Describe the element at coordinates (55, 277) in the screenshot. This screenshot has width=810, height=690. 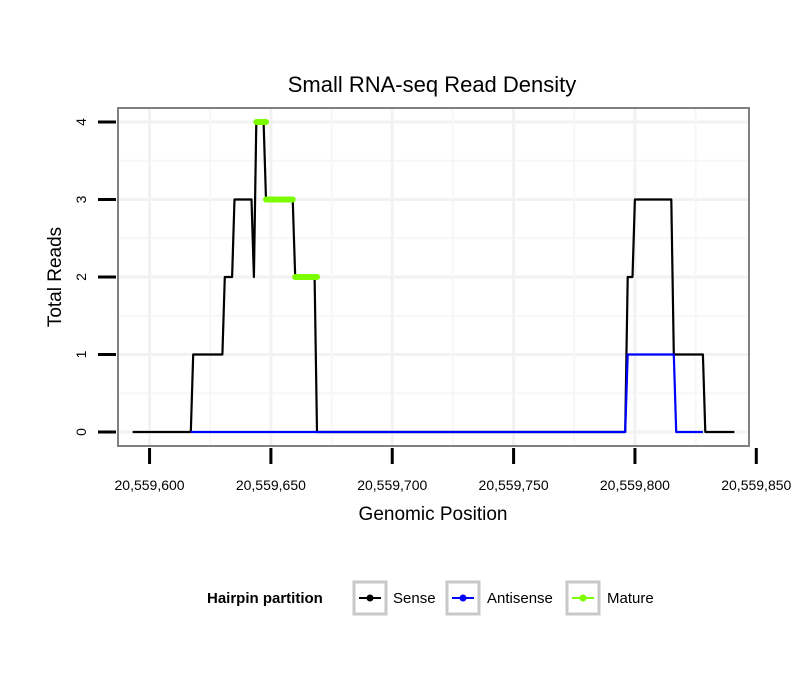
I see `y-axis-label: Total Reads` at that location.